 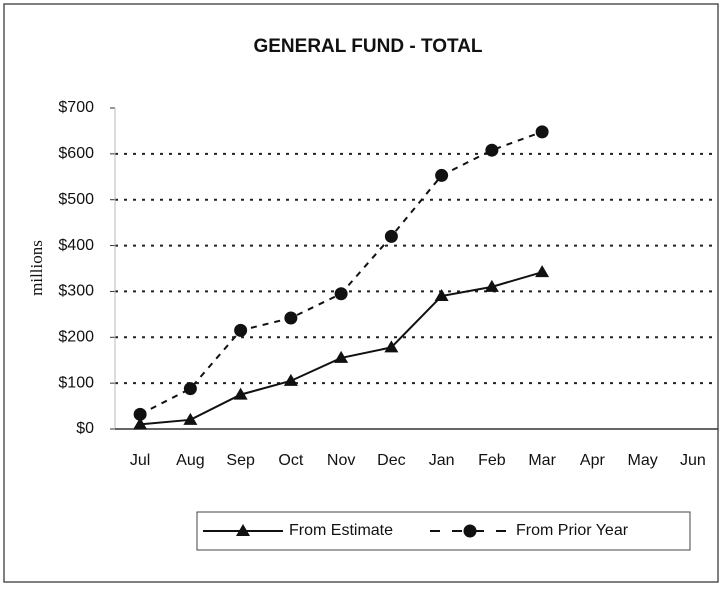 What do you see at coordinates (76, 245) in the screenshot?
I see `y-tick-label: $400` at bounding box center [76, 245].